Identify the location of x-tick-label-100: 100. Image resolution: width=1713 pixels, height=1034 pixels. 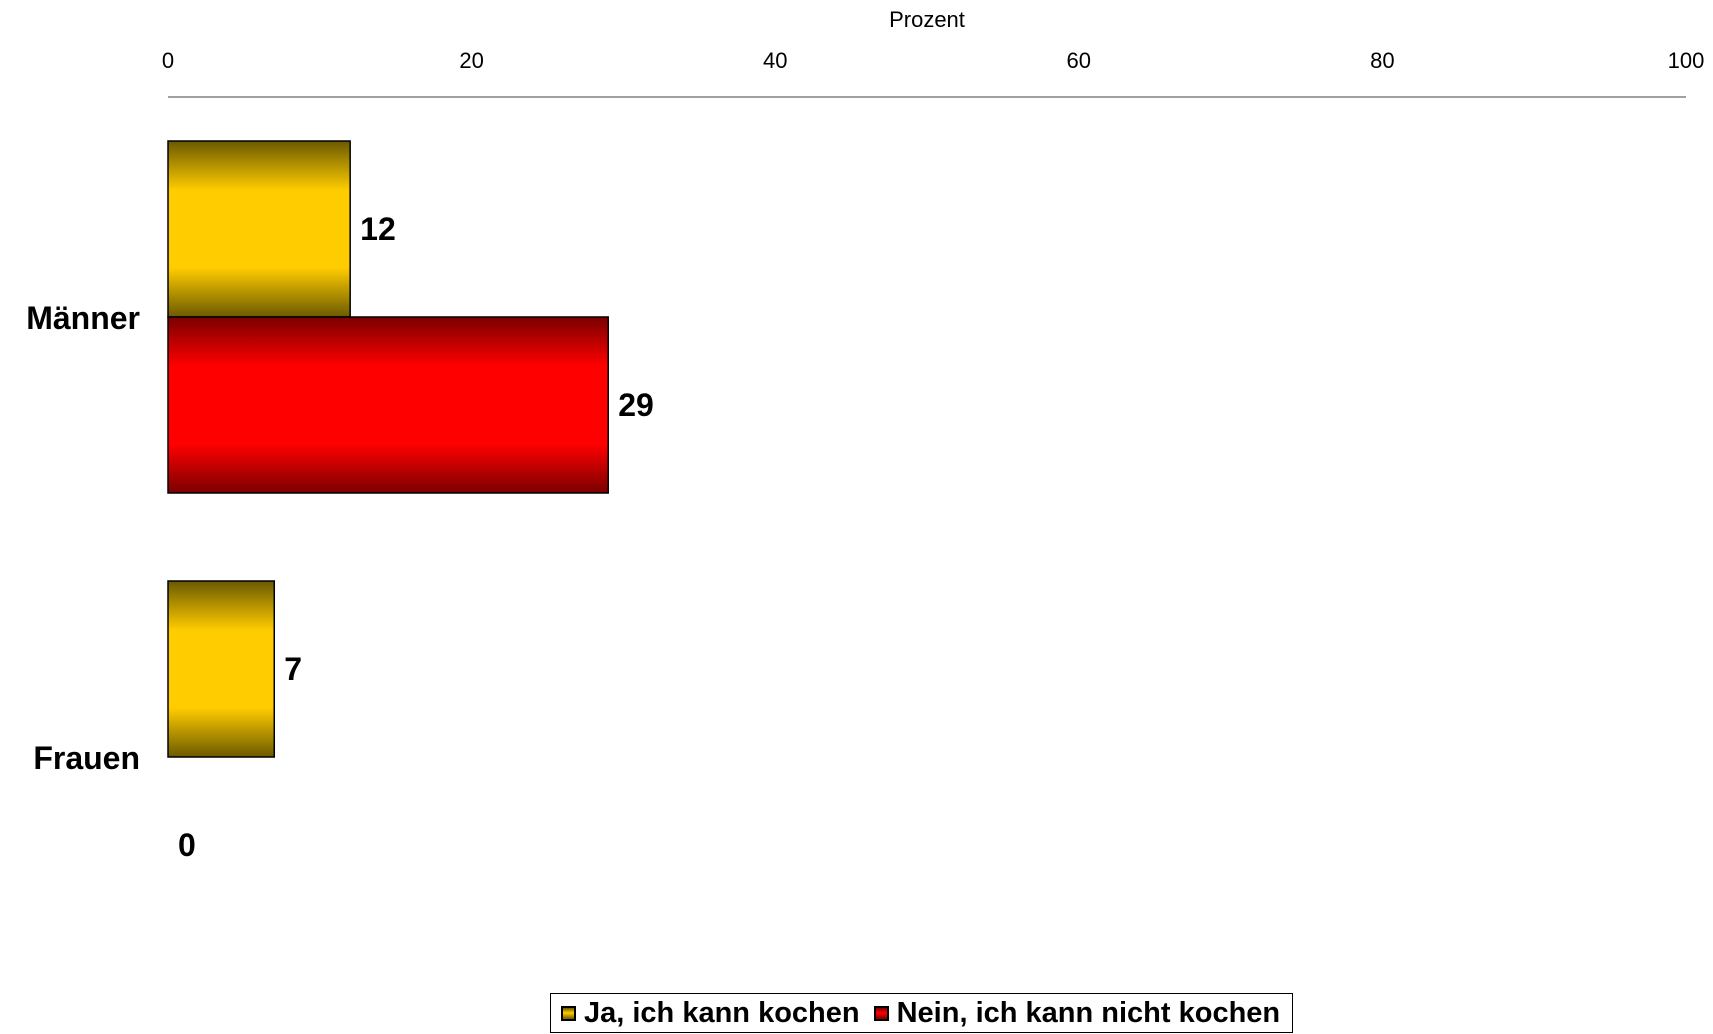
(1686, 60).